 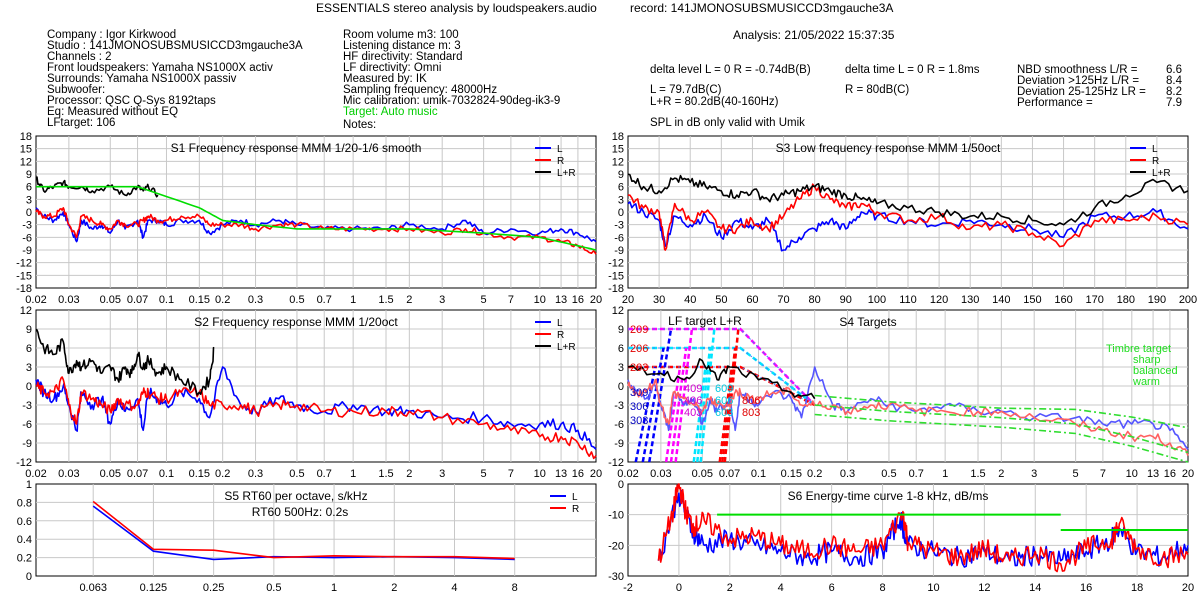 What do you see at coordinates (690, 300) in the screenshot?
I see `s3-x-tick: 40` at bounding box center [690, 300].